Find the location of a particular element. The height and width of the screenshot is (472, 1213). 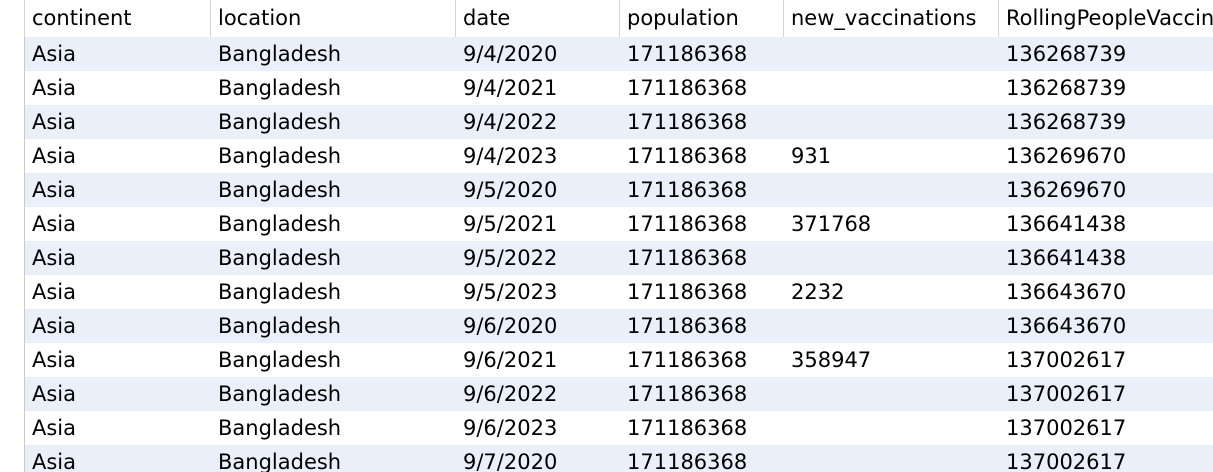

cell-date: 9/4/2023 is located at coordinates (510, 156).